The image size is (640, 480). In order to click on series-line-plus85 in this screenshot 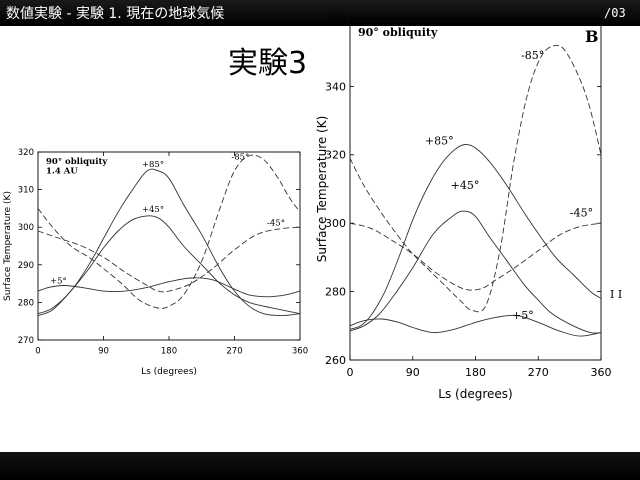, I will do `click(169, 242)`.